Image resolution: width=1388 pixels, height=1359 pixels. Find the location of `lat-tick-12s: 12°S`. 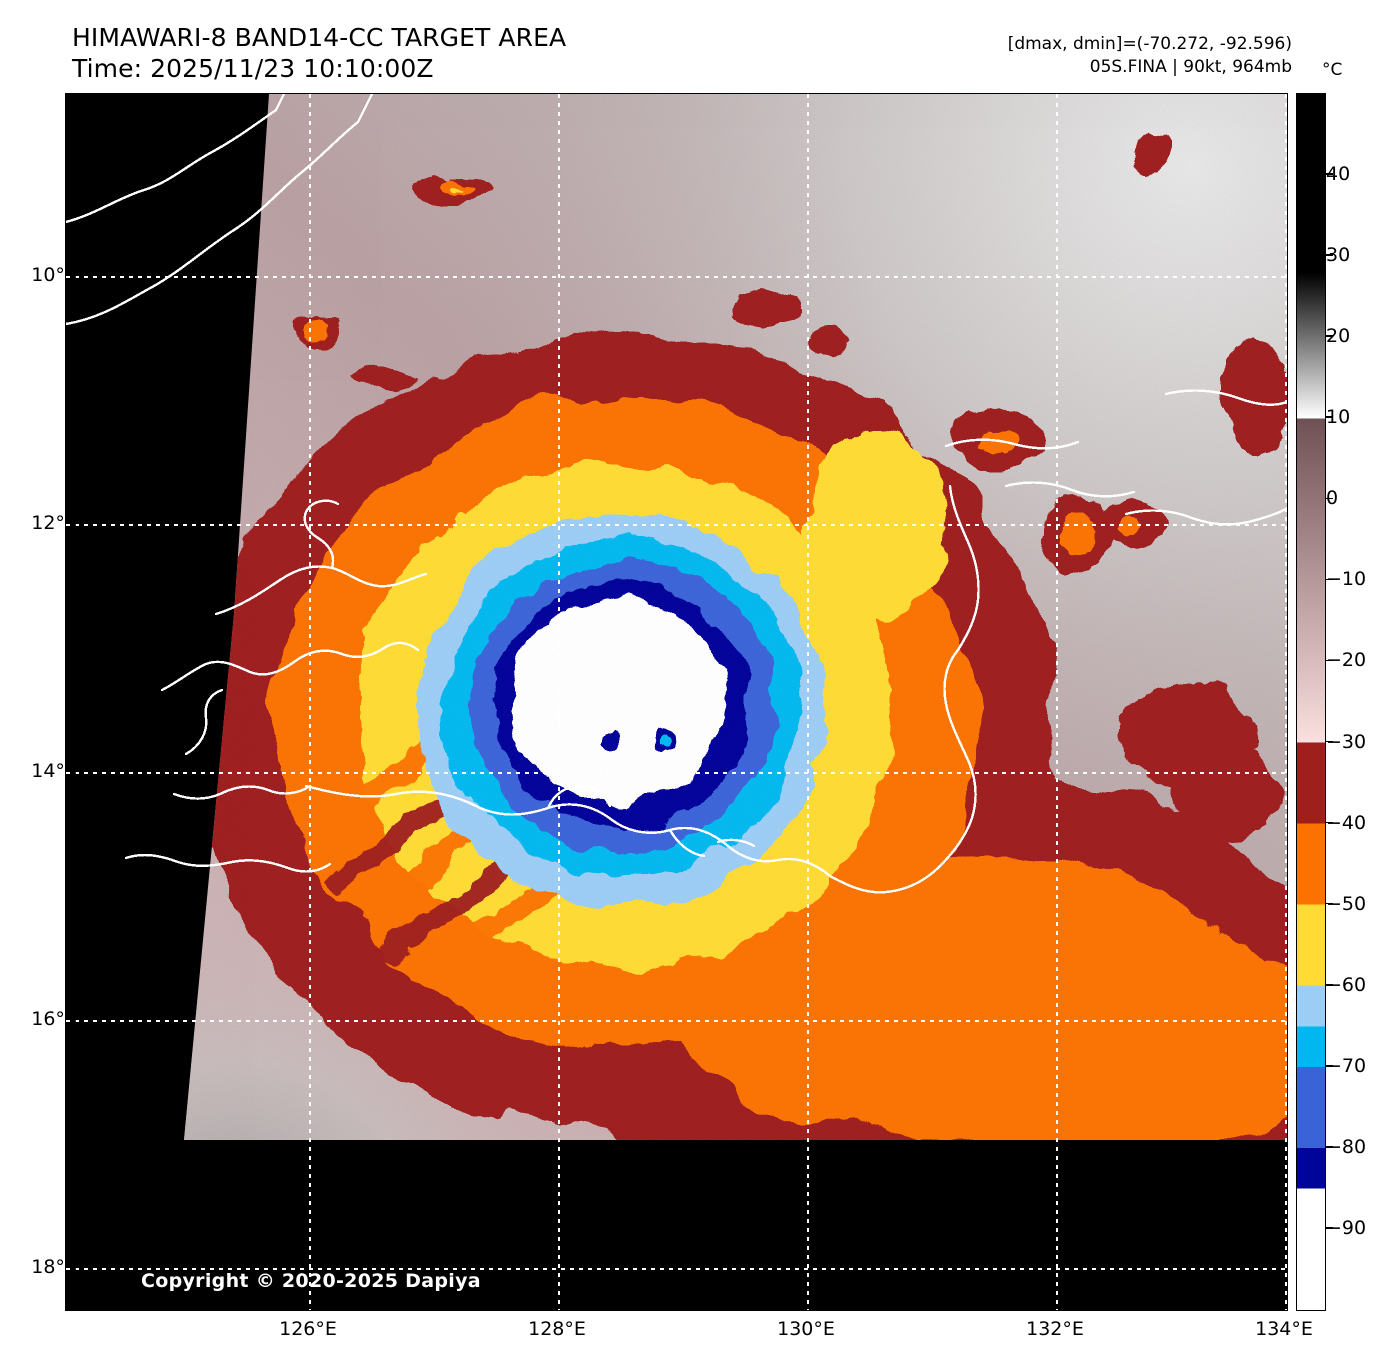

lat-tick-12s: 12°S is located at coordinates (54, 523).